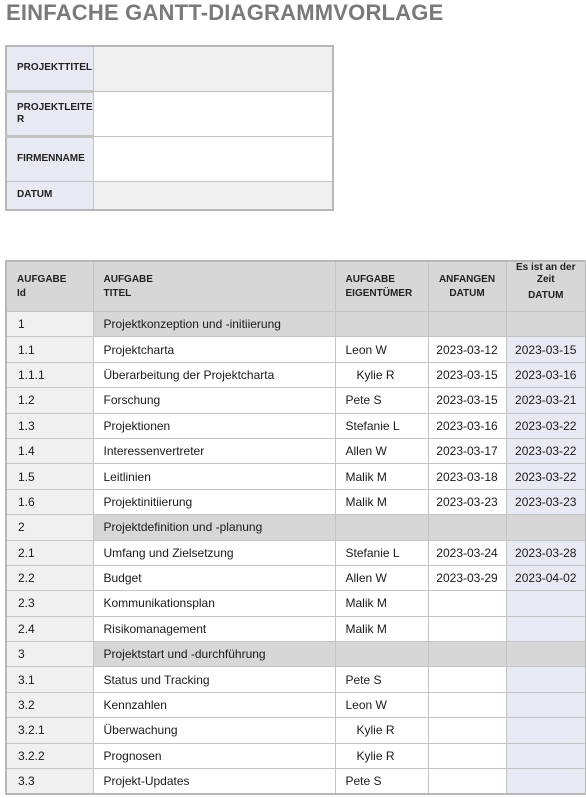 Image resolution: width=586 pixels, height=798 pixels. I want to click on task-title-cell: Projektinitiierung, so click(214, 502).